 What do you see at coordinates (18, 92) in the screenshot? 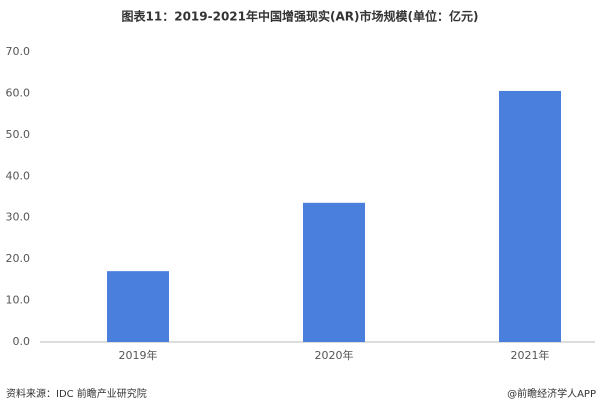
I see `y-tick-label: 60.0` at bounding box center [18, 92].